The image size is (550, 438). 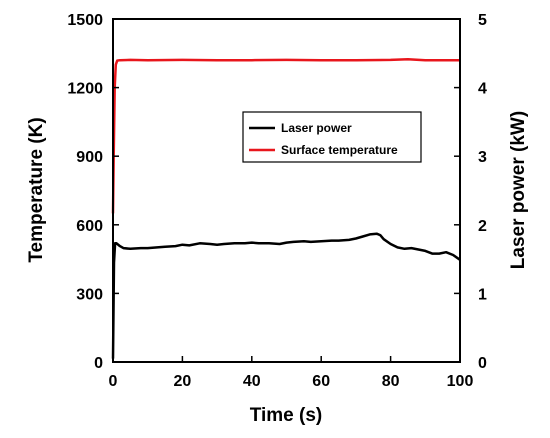 I want to click on x-tick-label: 100, so click(x=460, y=381).